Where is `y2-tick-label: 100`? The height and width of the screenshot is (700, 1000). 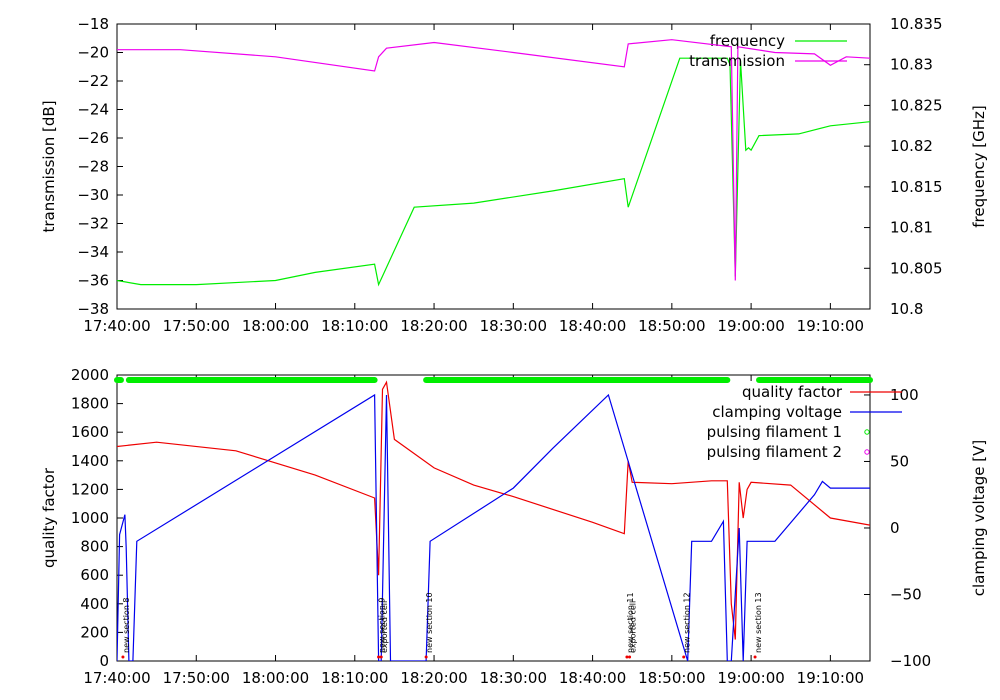 y2-tick-label: 100 is located at coordinates (904, 395).